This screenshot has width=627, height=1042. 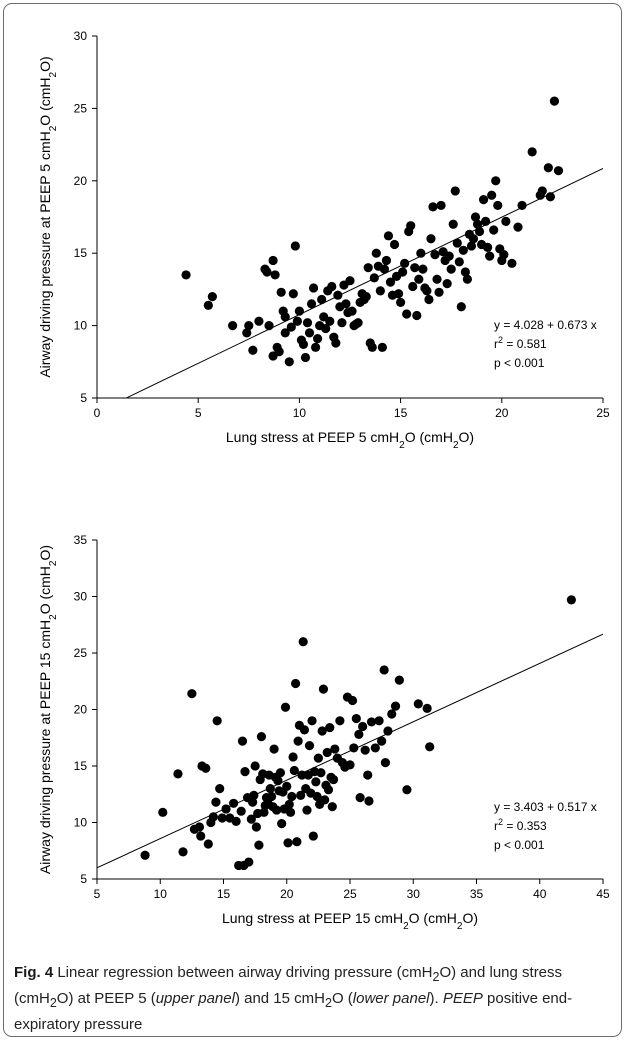 What do you see at coordinates (81, 766) in the screenshot?
I see `y-tick-label: 15` at bounding box center [81, 766].